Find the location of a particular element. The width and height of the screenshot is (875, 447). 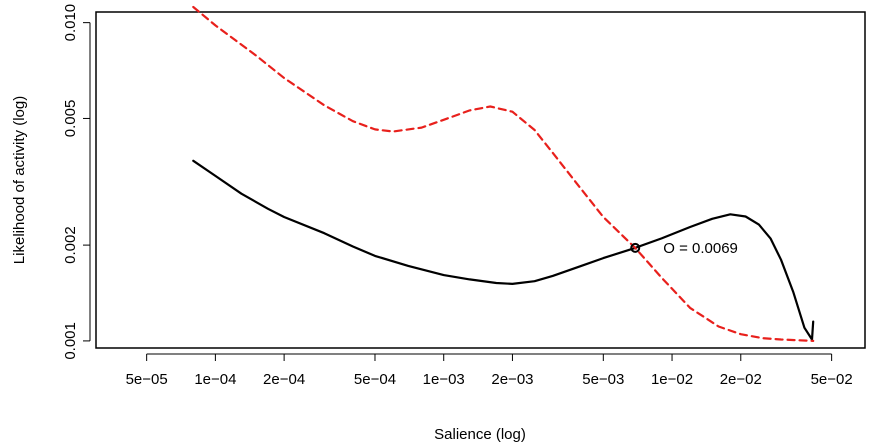

x-tick-label: 1e−02 is located at coordinates (672, 379).